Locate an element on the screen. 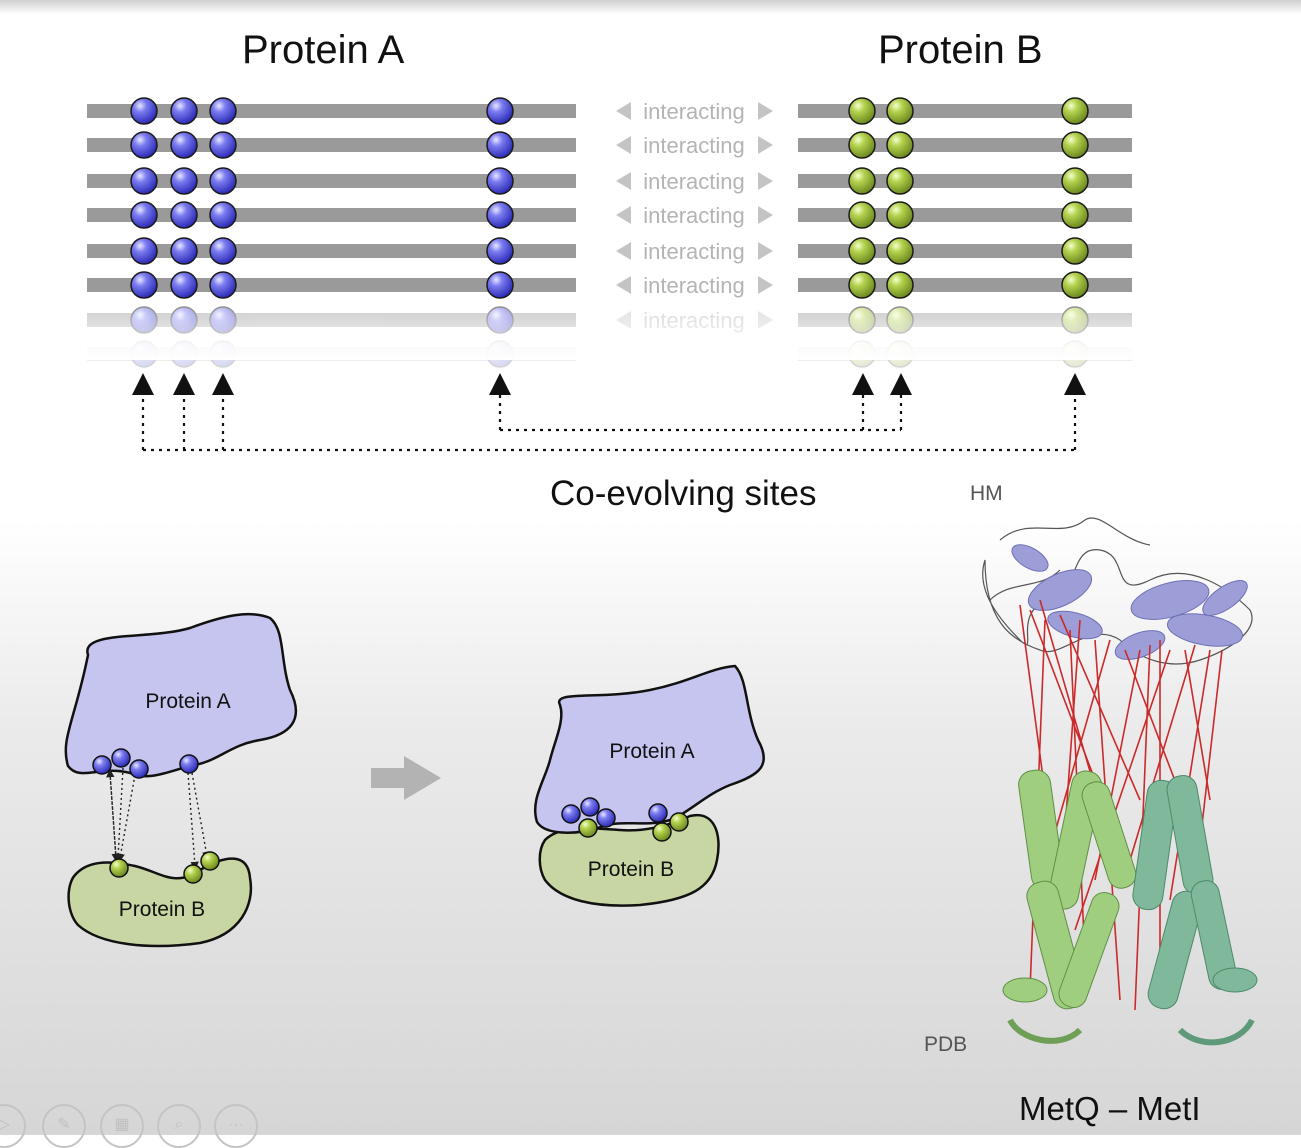 The image size is (1301, 1148). protein-b-blob-before is located at coordinates (160, 902).